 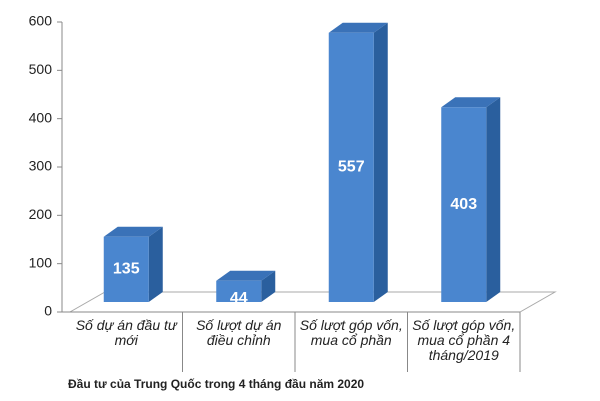 What do you see at coordinates (239, 298) in the screenshot?
I see `value-label: 44` at bounding box center [239, 298].